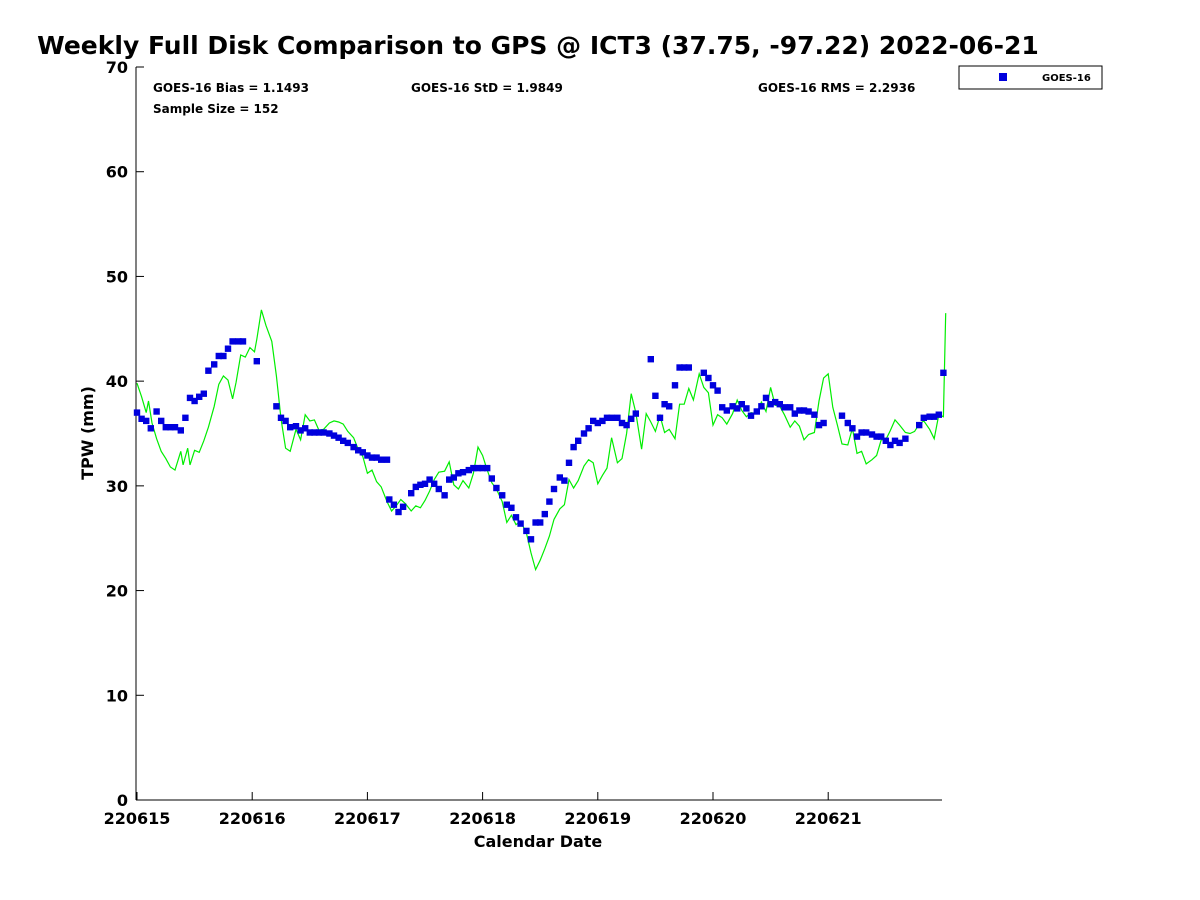  I want to click on y-tick-label: 50, so click(117, 276).